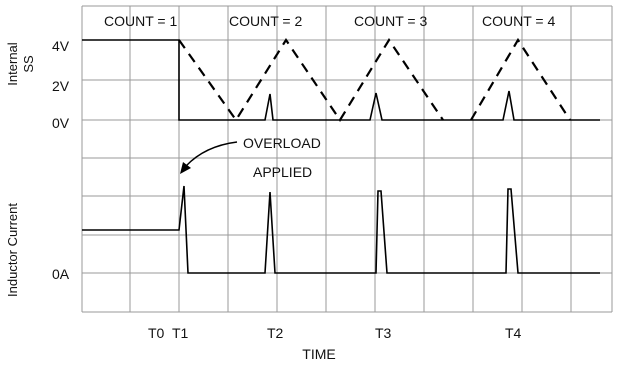 Image resolution: width=638 pixels, height=366 pixels. What do you see at coordinates (374, 80) in the screenshot?
I see `ss-dashed-triangles` at bounding box center [374, 80].